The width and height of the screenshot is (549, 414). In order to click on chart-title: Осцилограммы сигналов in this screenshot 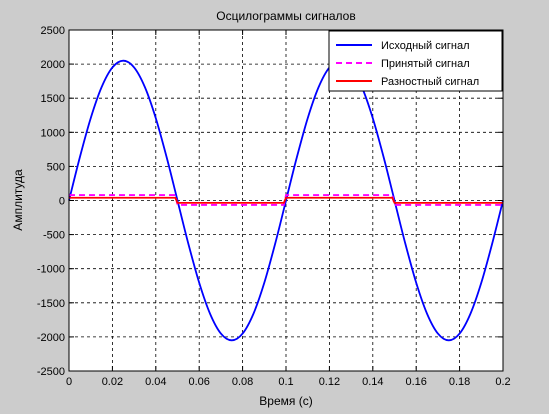, I will do `click(285, 16)`.